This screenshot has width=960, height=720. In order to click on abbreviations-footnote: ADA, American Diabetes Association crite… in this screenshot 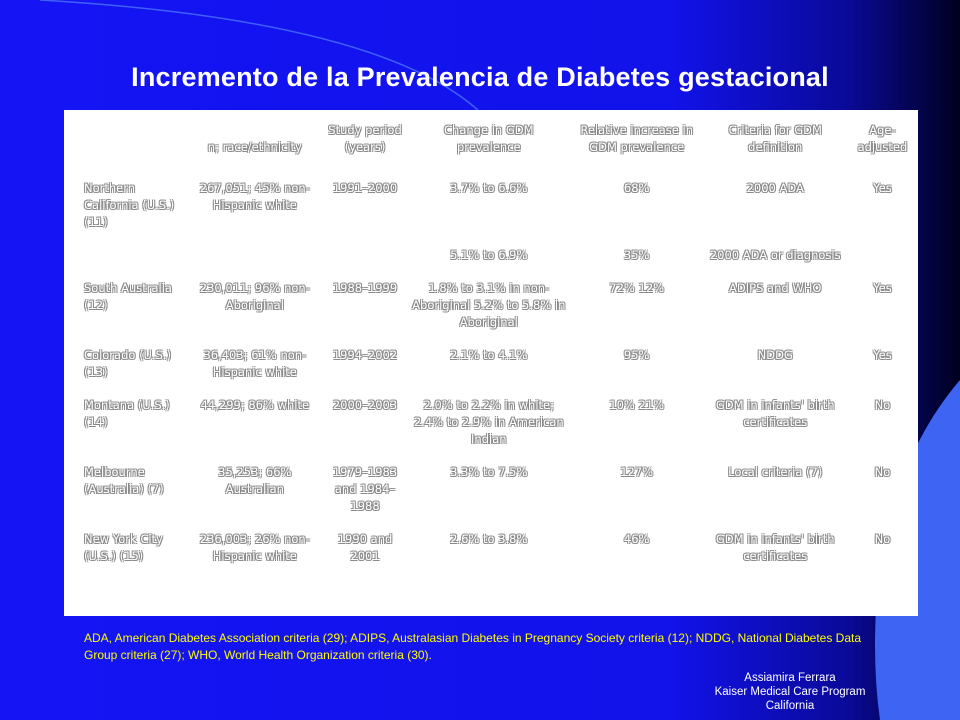, I will do `click(473, 646)`.